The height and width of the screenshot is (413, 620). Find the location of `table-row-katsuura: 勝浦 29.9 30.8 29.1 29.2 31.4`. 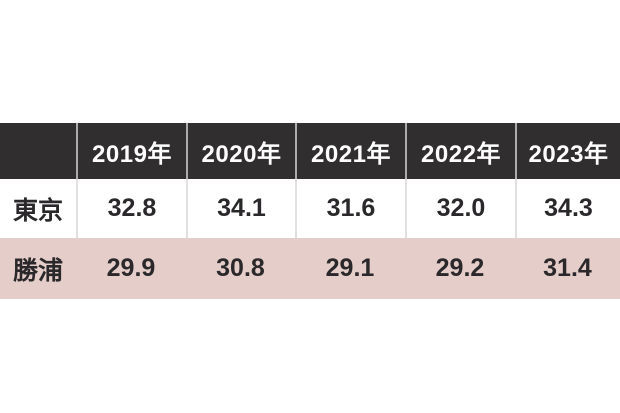

table-row-katsuura: 勝浦 29.9 30.8 29.1 29.2 31.4 is located at coordinates (310, 268).